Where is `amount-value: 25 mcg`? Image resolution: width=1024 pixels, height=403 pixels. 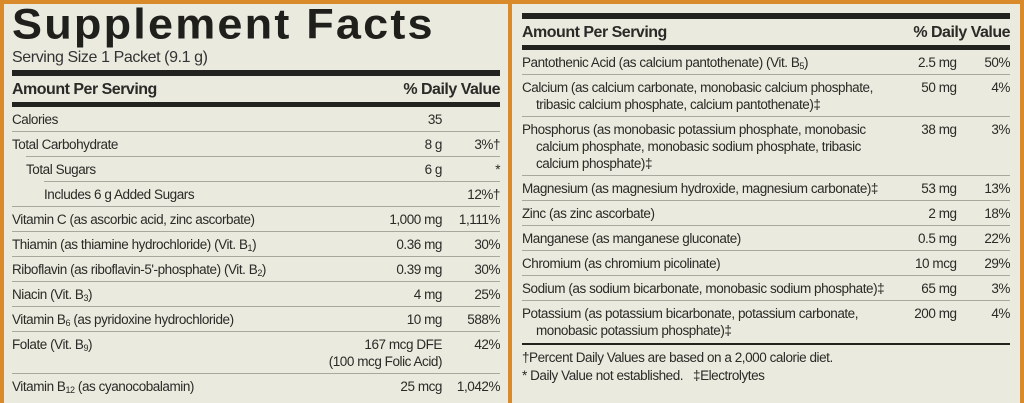 amount-value: 25 mcg is located at coordinates (421, 386).